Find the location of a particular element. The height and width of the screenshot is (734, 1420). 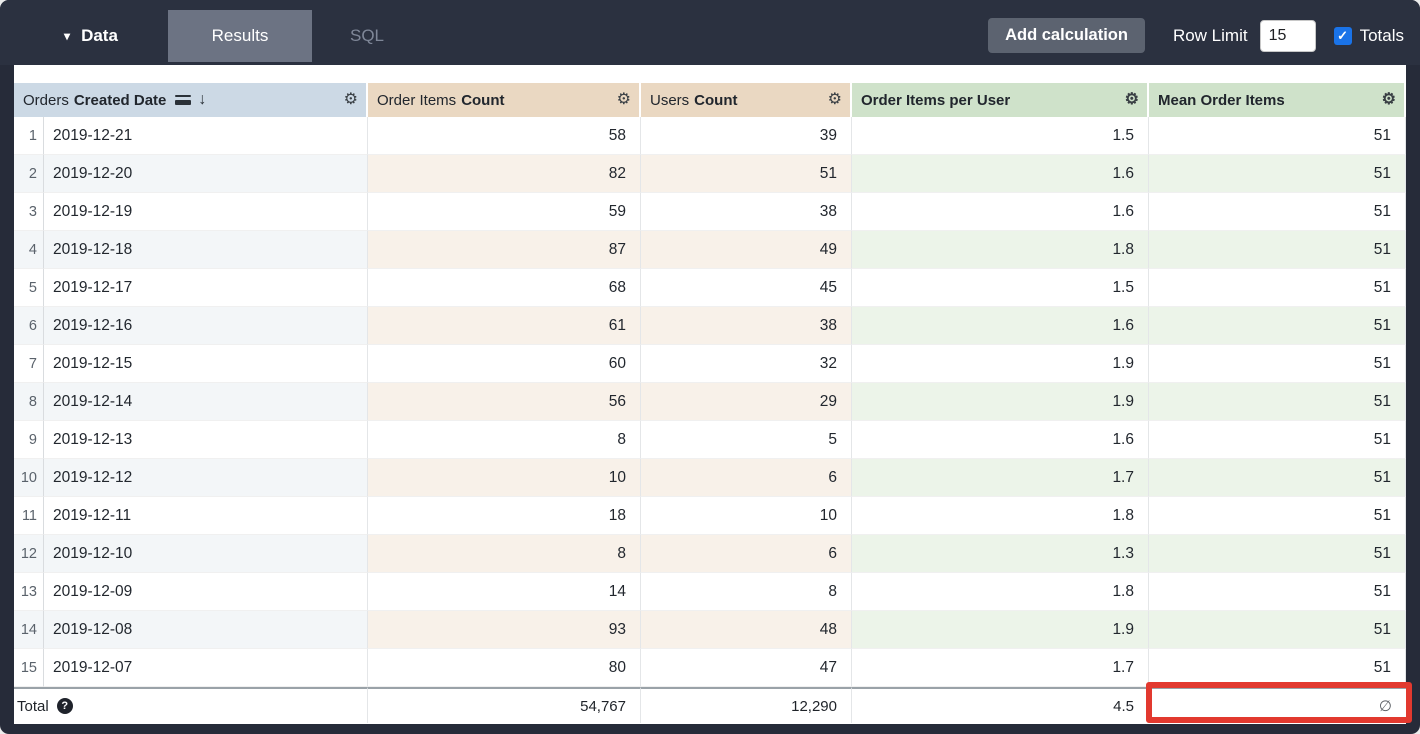

help-question-icon: ? is located at coordinates (64, 706).